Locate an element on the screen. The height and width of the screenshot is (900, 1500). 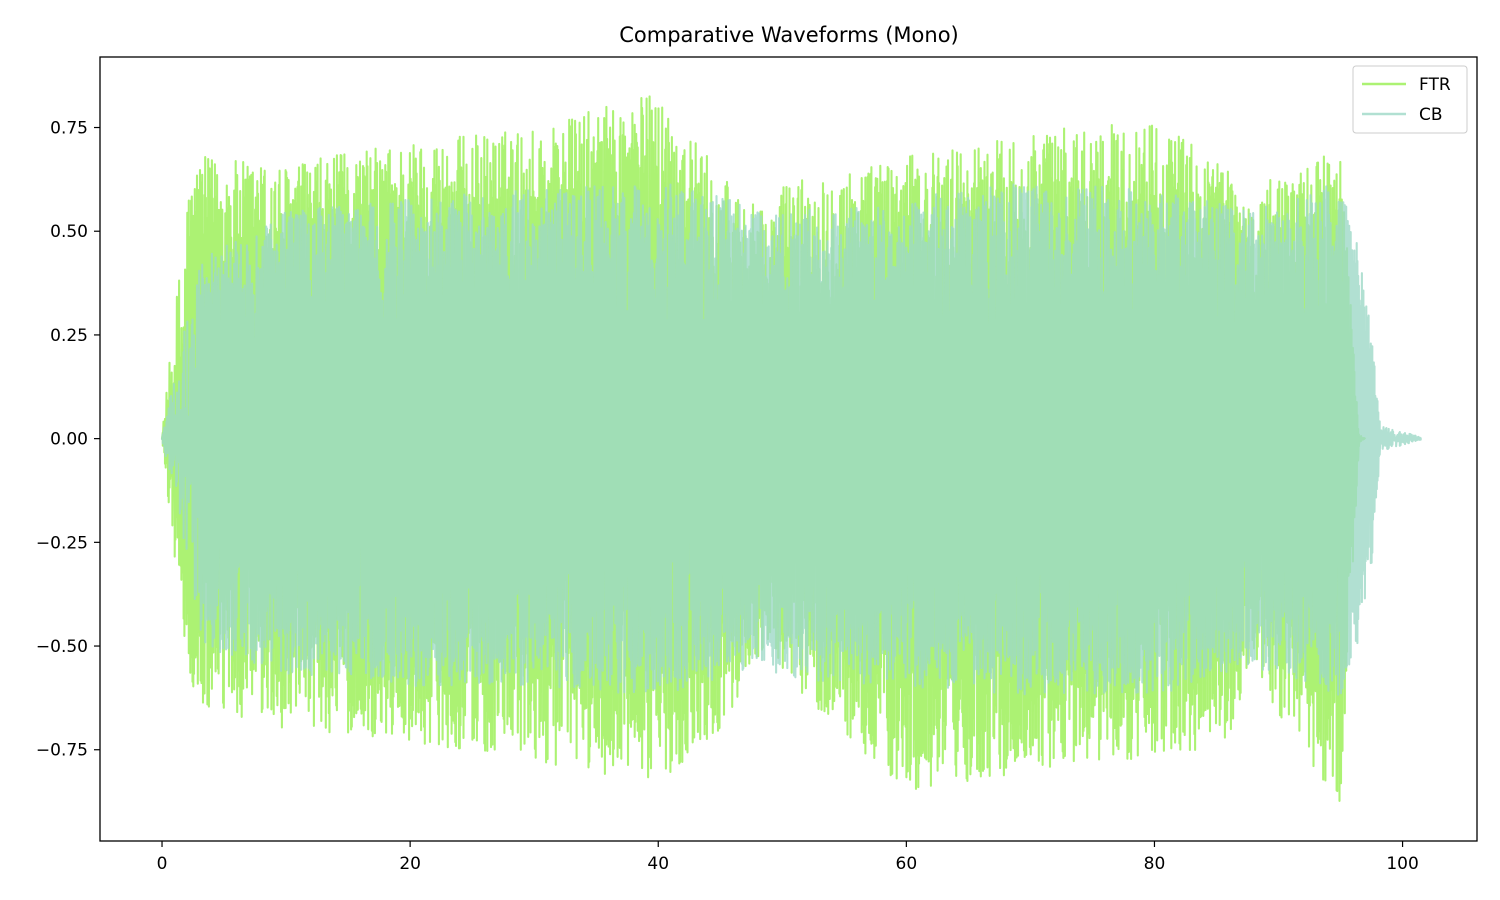
y-tick-label: 0.50 is located at coordinates (69, 232).